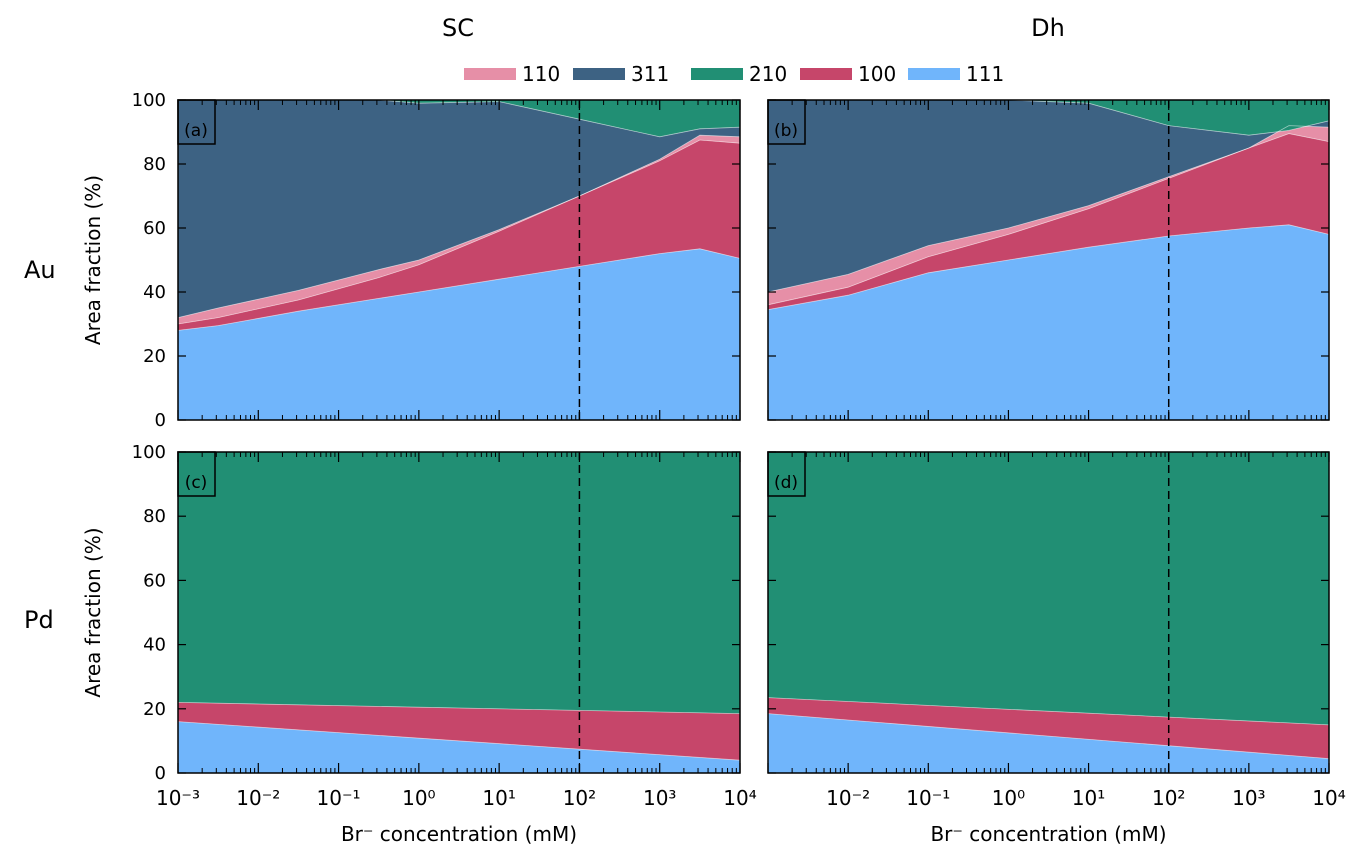 The image size is (1350, 848). What do you see at coordinates (1048, 28) in the screenshot?
I see `column-title-dh: Dh` at bounding box center [1048, 28].